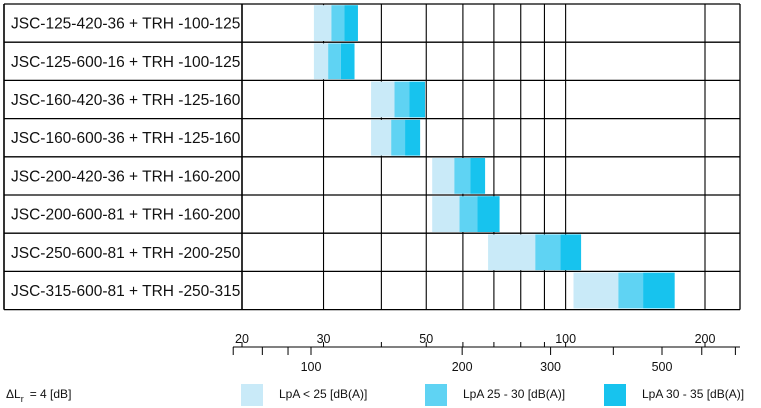 This screenshot has width=761, height=408. I want to click on legend-label: LpA 25 - 30 [dB(A)], so click(514, 394).